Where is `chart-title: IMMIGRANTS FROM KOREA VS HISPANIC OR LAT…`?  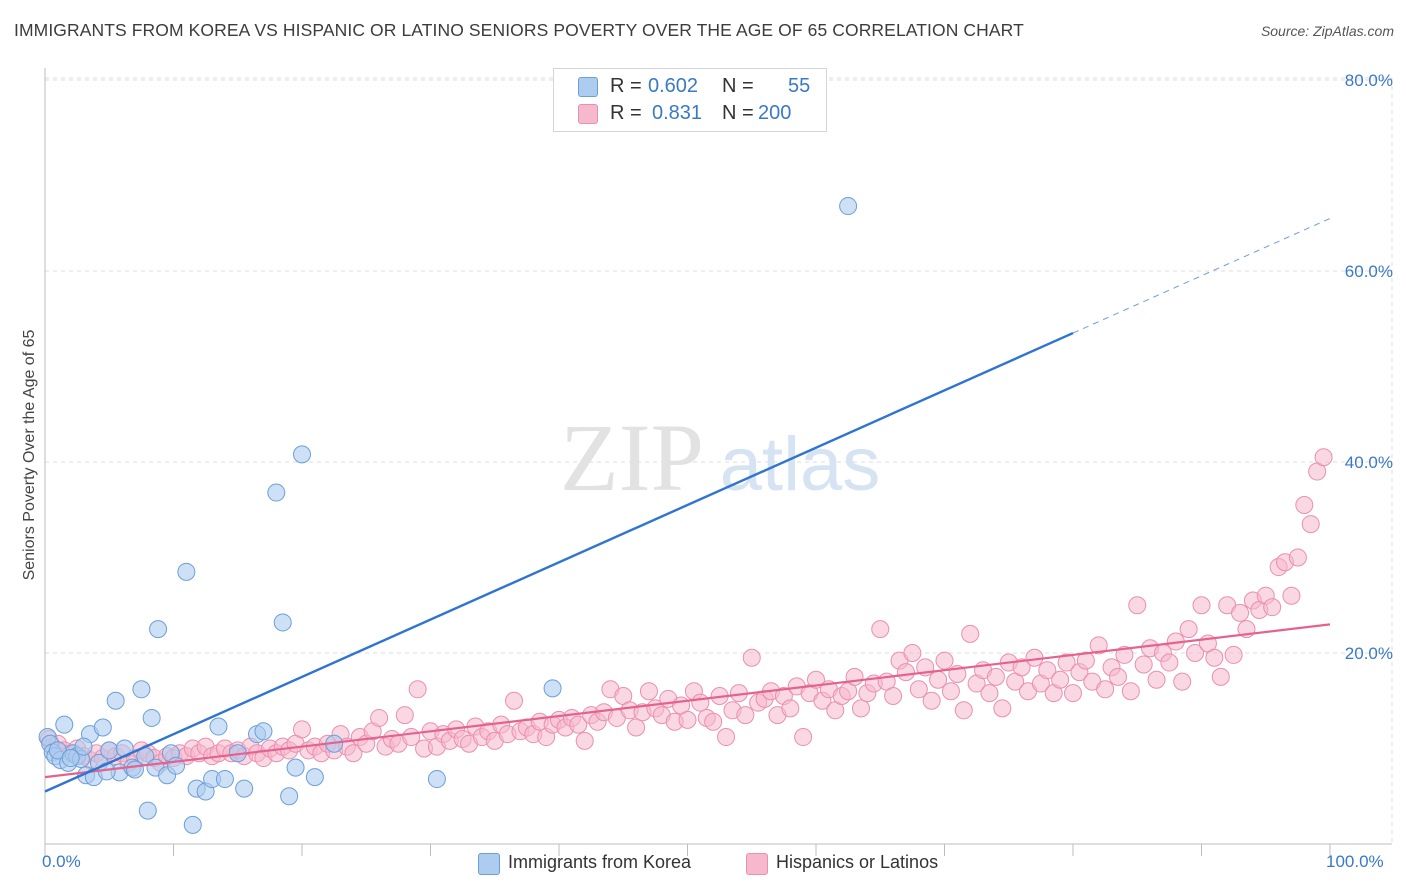 chart-title: IMMIGRANTS FROM KOREA VS HISPANIC OR LAT… is located at coordinates (519, 30).